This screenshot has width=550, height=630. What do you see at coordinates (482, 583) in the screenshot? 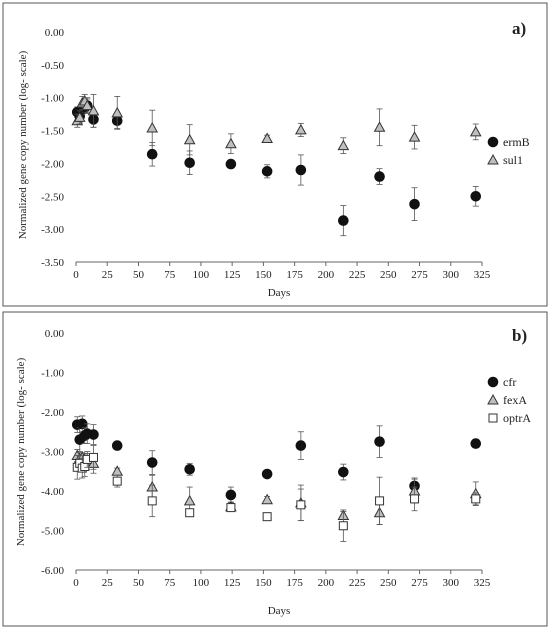
I see `panel-b-x-tick-label: 325` at bounding box center [482, 583].